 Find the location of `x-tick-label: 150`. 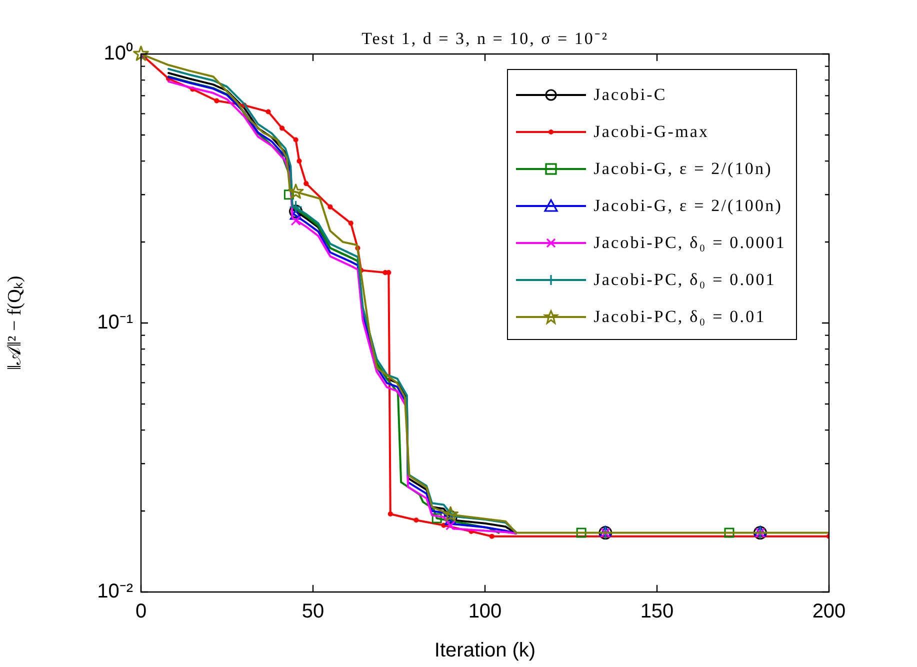

x-tick-label: 150 is located at coordinates (657, 611).